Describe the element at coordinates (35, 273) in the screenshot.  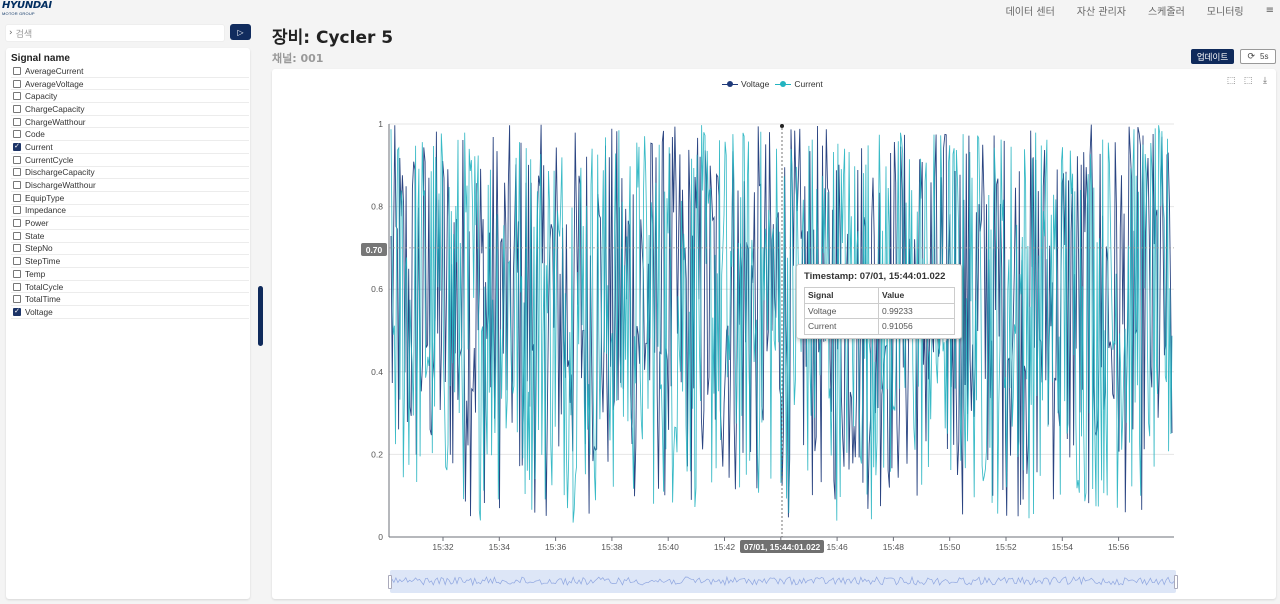
I see `signal-label: Temp` at that location.